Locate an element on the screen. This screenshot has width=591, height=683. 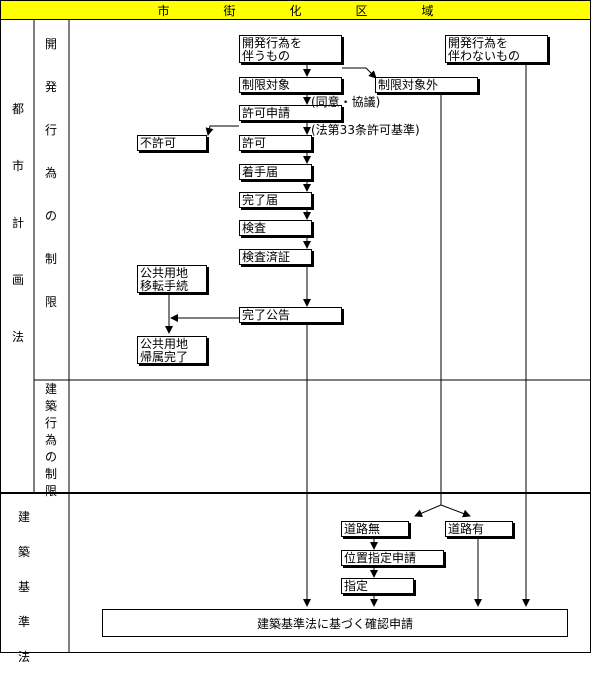
arrow-has-road is located at coordinates (455, 511).